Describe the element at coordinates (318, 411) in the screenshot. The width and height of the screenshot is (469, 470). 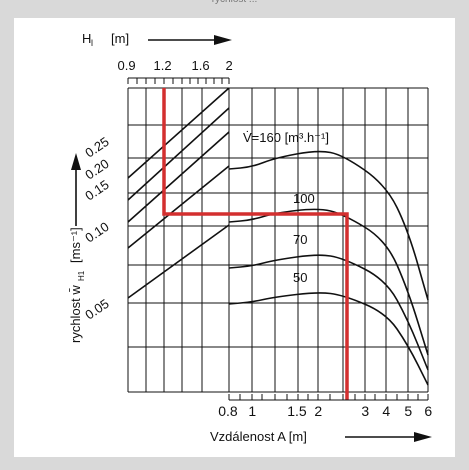
I see `x-tick-label-3: 2` at that location.